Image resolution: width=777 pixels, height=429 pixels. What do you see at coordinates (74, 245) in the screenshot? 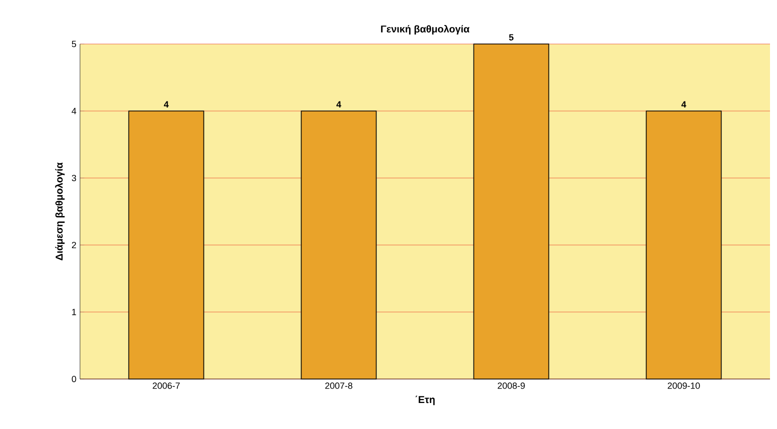
I see `y-tick-label: 2` at bounding box center [74, 245].